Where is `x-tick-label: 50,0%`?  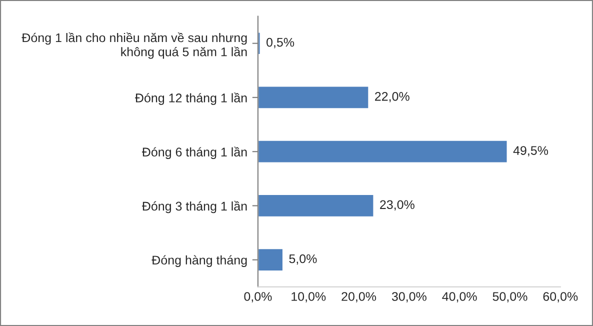 x-tick-label: 50,0% is located at coordinates (510, 297).